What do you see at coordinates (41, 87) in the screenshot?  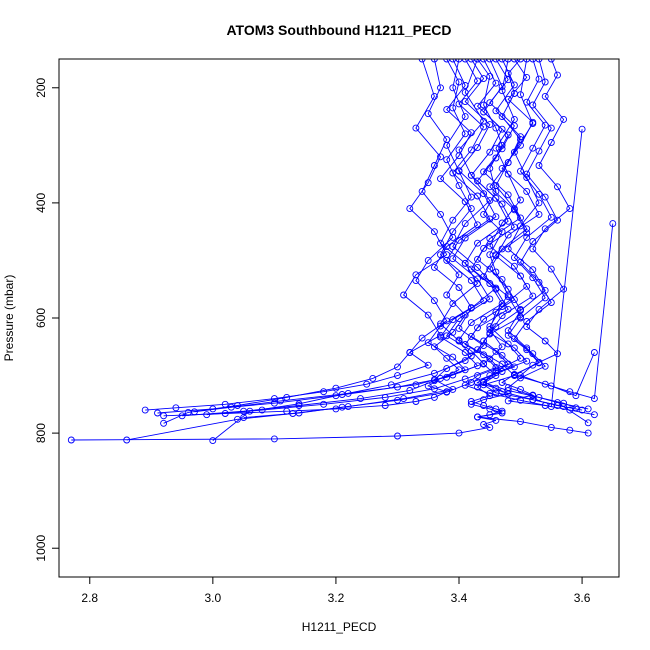 I see `y-tick-label: 200` at bounding box center [41, 87].